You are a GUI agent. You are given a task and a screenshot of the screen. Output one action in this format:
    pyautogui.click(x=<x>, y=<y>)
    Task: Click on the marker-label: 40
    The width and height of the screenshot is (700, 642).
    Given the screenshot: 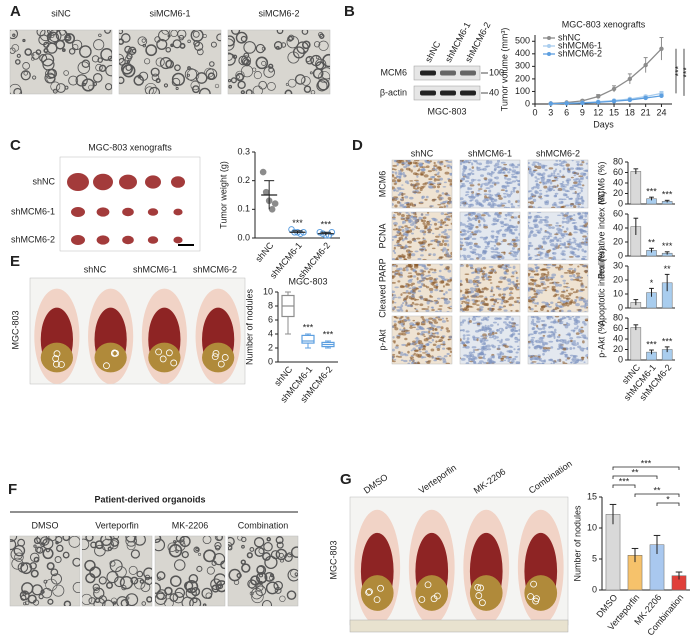 What is the action you would take?
    pyautogui.click(x=494, y=92)
    